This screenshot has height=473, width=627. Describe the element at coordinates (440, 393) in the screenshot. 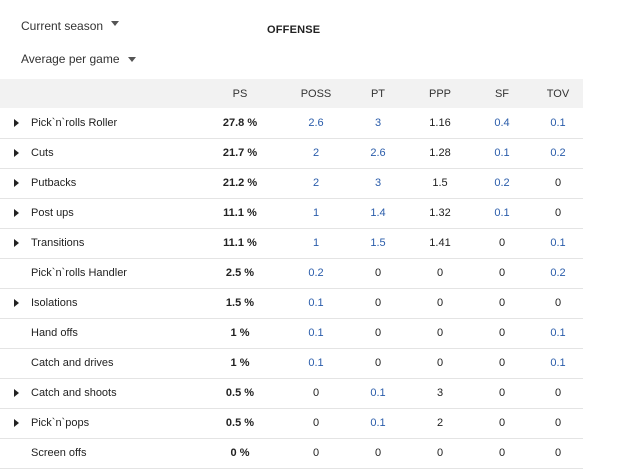

I see `ppp-cell: 3` at that location.